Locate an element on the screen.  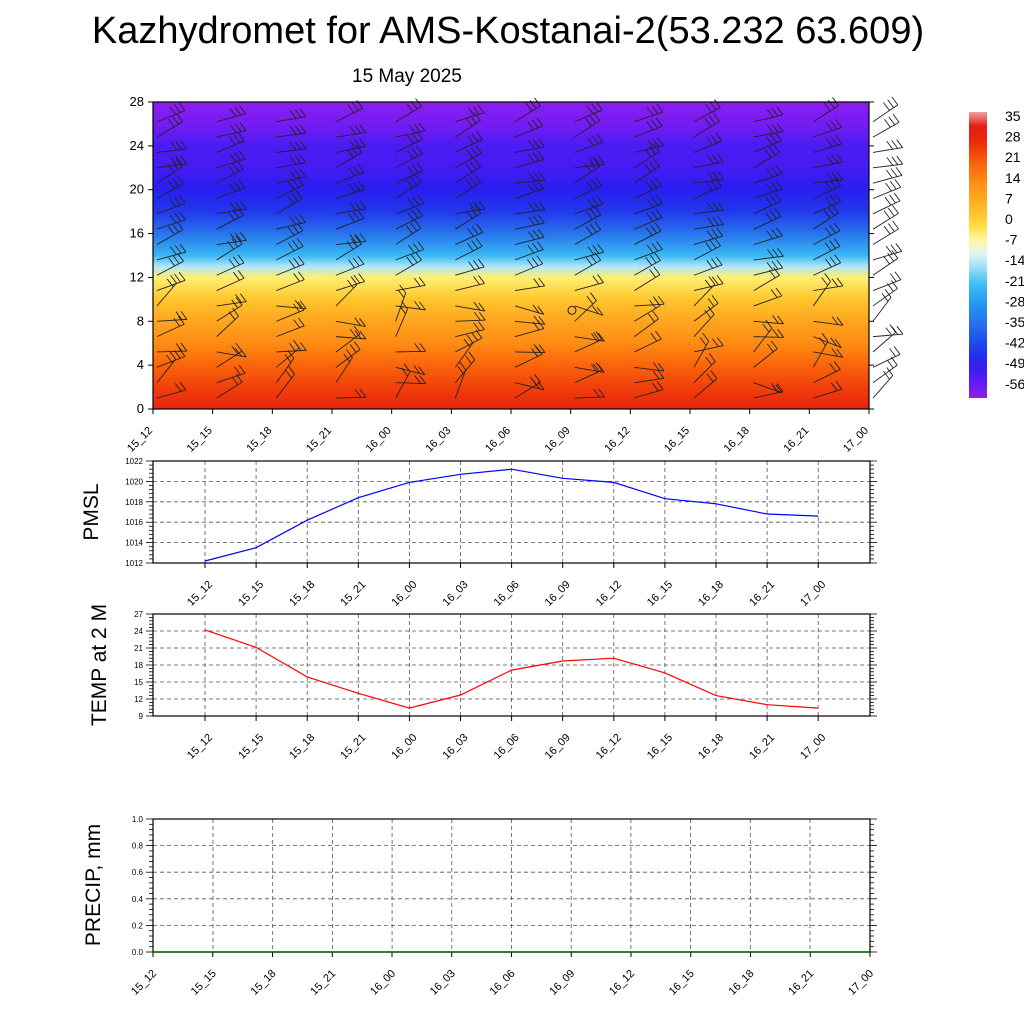
y-tick-label: 28 is located at coordinates (137, 101).